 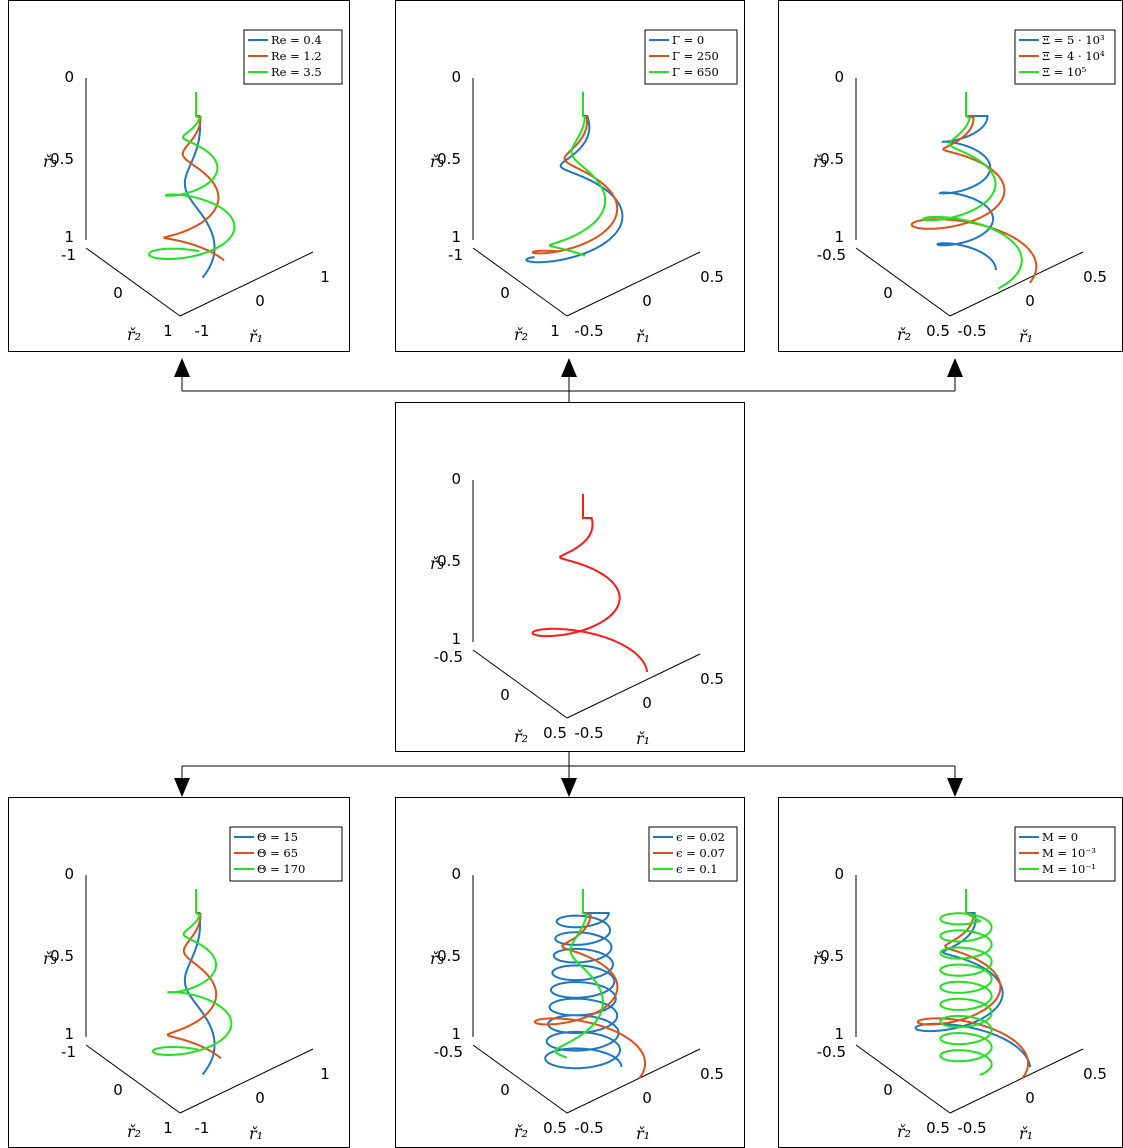 What do you see at coordinates (569, 367) in the screenshot?
I see `arrow-up-center` at bounding box center [569, 367].